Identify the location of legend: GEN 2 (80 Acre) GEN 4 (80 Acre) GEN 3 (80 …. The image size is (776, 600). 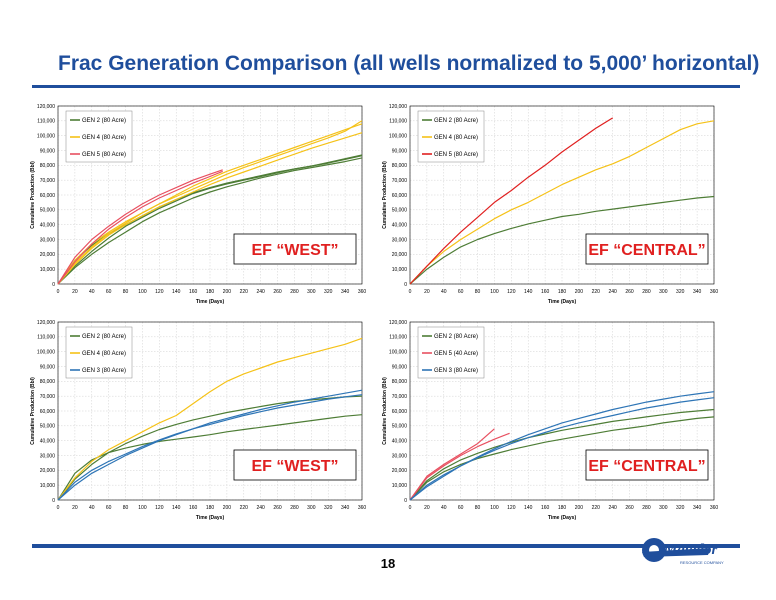
(99, 352).